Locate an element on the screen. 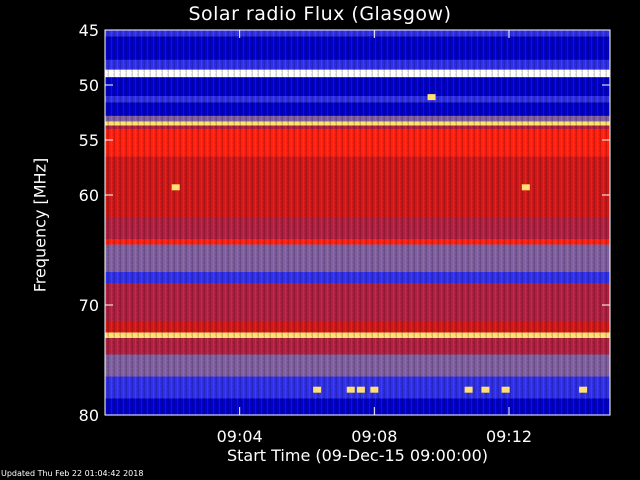  y-tick-label-2: 55 is located at coordinates (89, 140).